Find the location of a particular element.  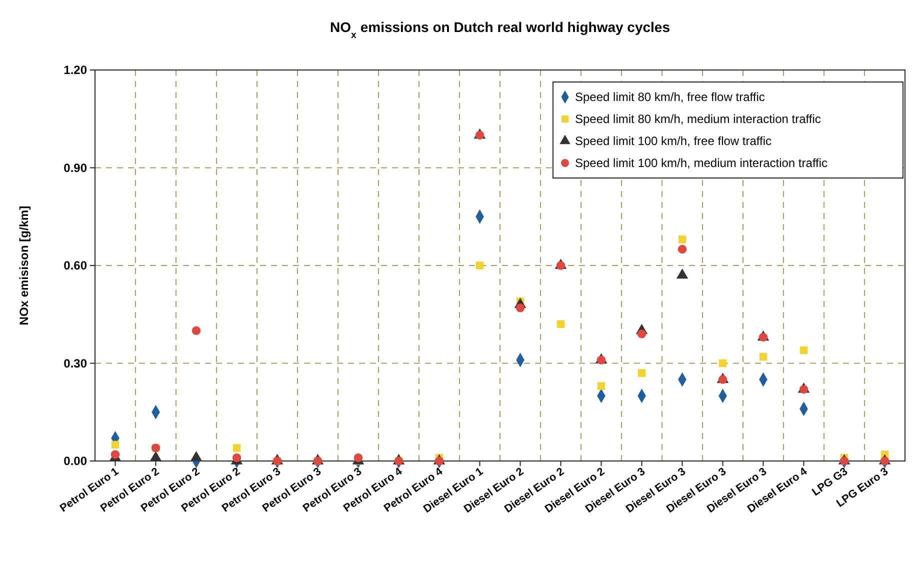

y-axis-title: NOx emisison [g/km] is located at coordinates (24, 266).